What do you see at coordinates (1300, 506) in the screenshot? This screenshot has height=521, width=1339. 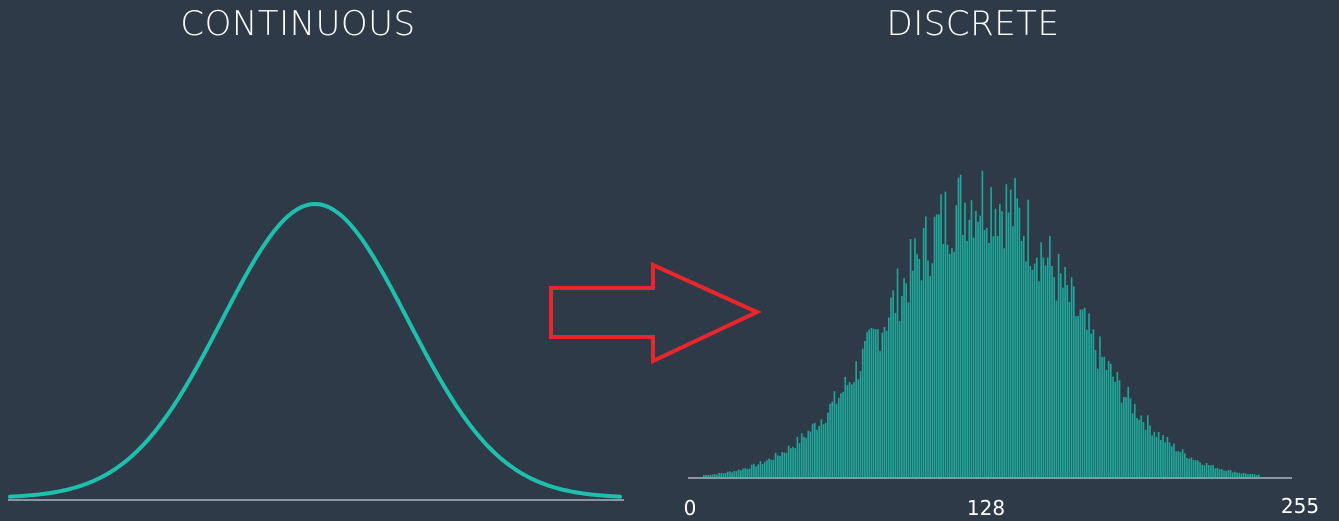 I see `tick-label-255: 255` at bounding box center [1300, 506].